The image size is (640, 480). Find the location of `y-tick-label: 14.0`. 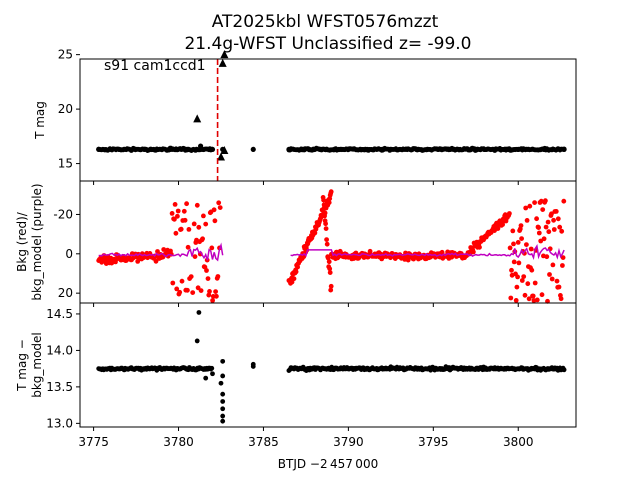

y-tick-label: 14.0 is located at coordinates (59, 350).